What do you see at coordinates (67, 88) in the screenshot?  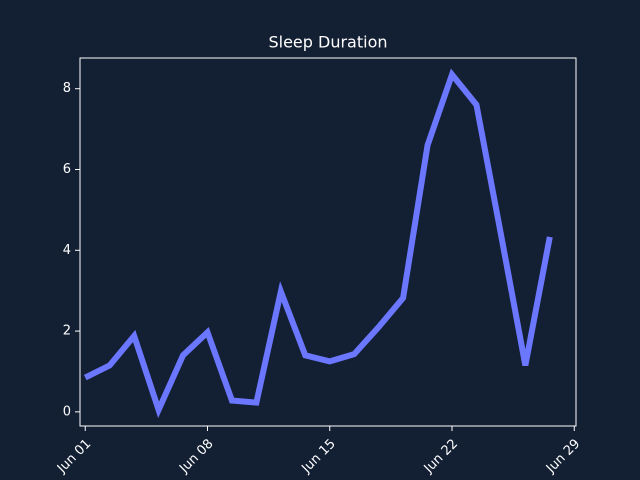 I see `y-tick-label: 8` at bounding box center [67, 88].